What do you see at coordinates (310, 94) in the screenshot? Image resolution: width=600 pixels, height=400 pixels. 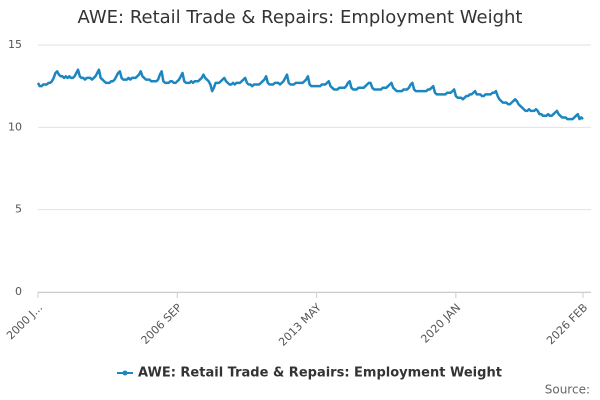 I see `data-line` at bounding box center [310, 94].